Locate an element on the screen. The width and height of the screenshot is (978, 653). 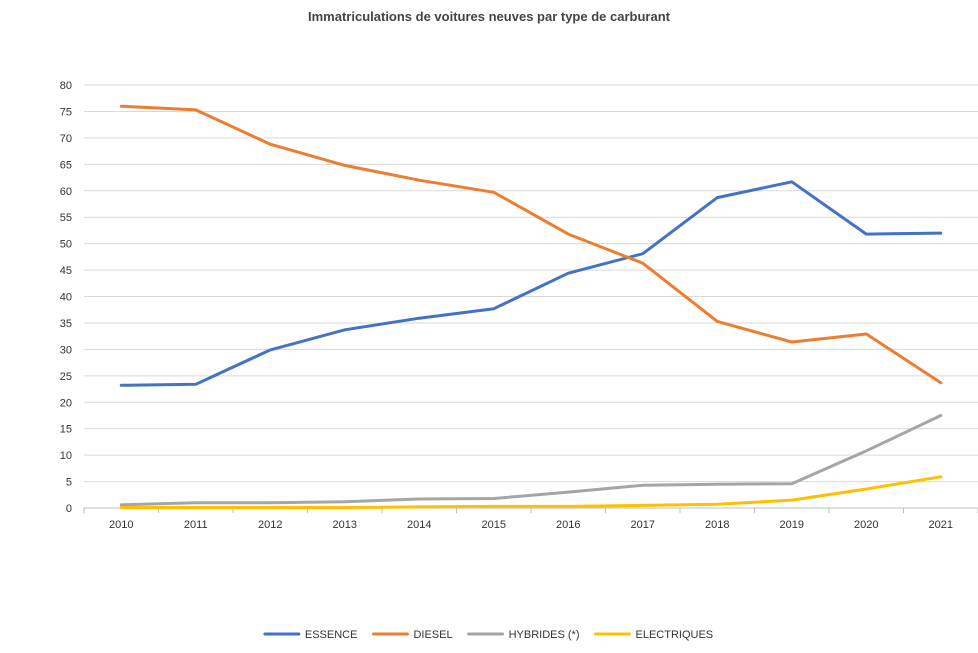
legend-item: ESSENCE is located at coordinates (310, 635).